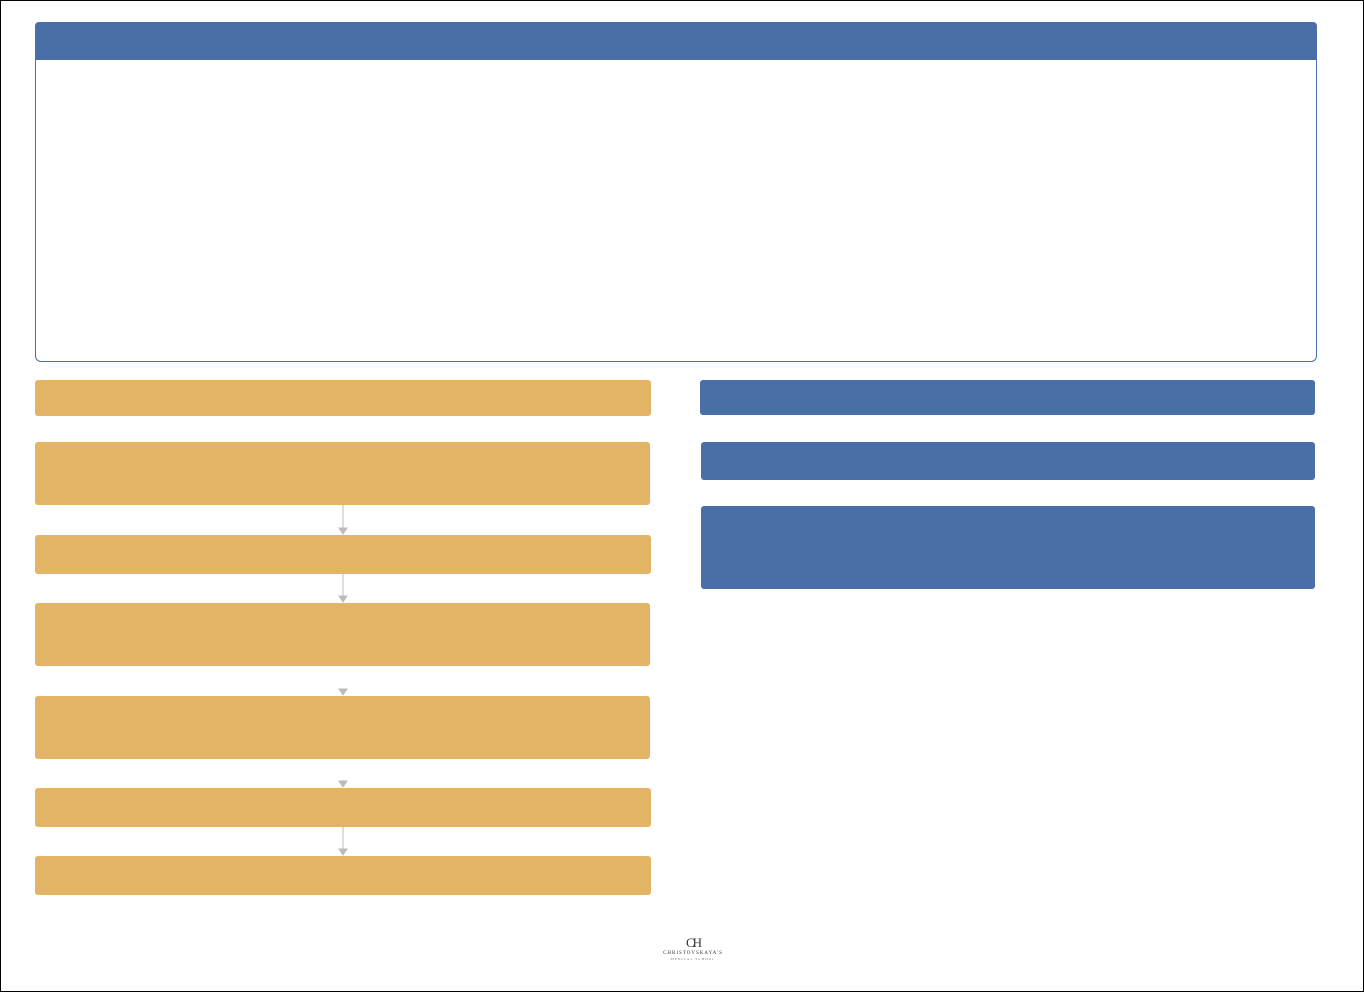  What do you see at coordinates (693, 953) in the screenshot?
I see `logo-name: CHRISTOVSKAYA'S` at bounding box center [693, 953].